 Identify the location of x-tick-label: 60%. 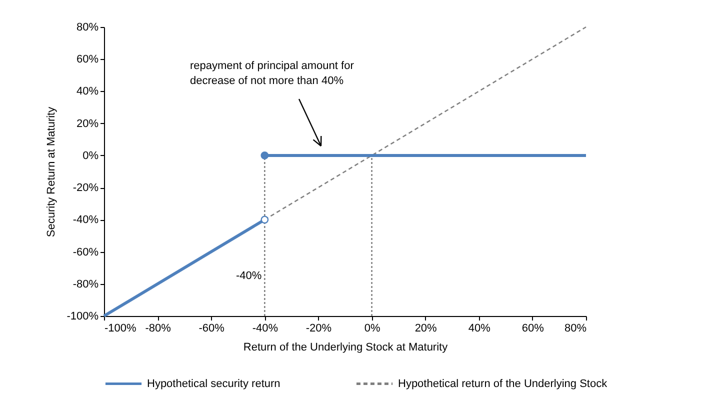
(533, 328).